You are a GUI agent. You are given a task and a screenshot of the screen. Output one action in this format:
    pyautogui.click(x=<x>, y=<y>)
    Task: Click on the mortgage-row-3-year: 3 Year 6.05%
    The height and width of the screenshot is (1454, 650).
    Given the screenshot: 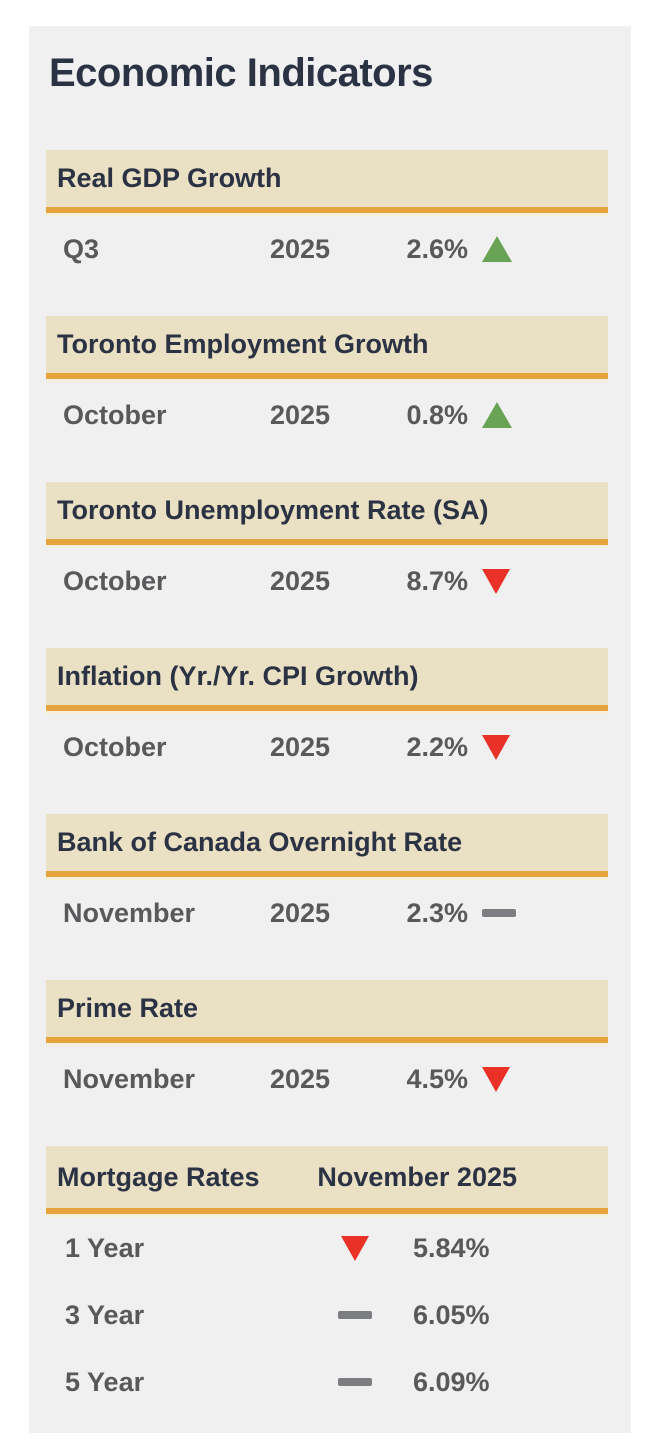 What is the action you would take?
    pyautogui.click(x=327, y=1315)
    